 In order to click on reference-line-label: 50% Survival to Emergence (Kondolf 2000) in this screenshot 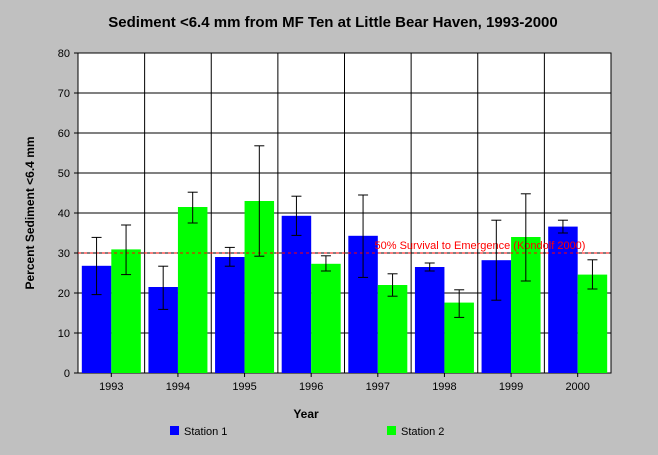, I will do `click(480, 246)`.